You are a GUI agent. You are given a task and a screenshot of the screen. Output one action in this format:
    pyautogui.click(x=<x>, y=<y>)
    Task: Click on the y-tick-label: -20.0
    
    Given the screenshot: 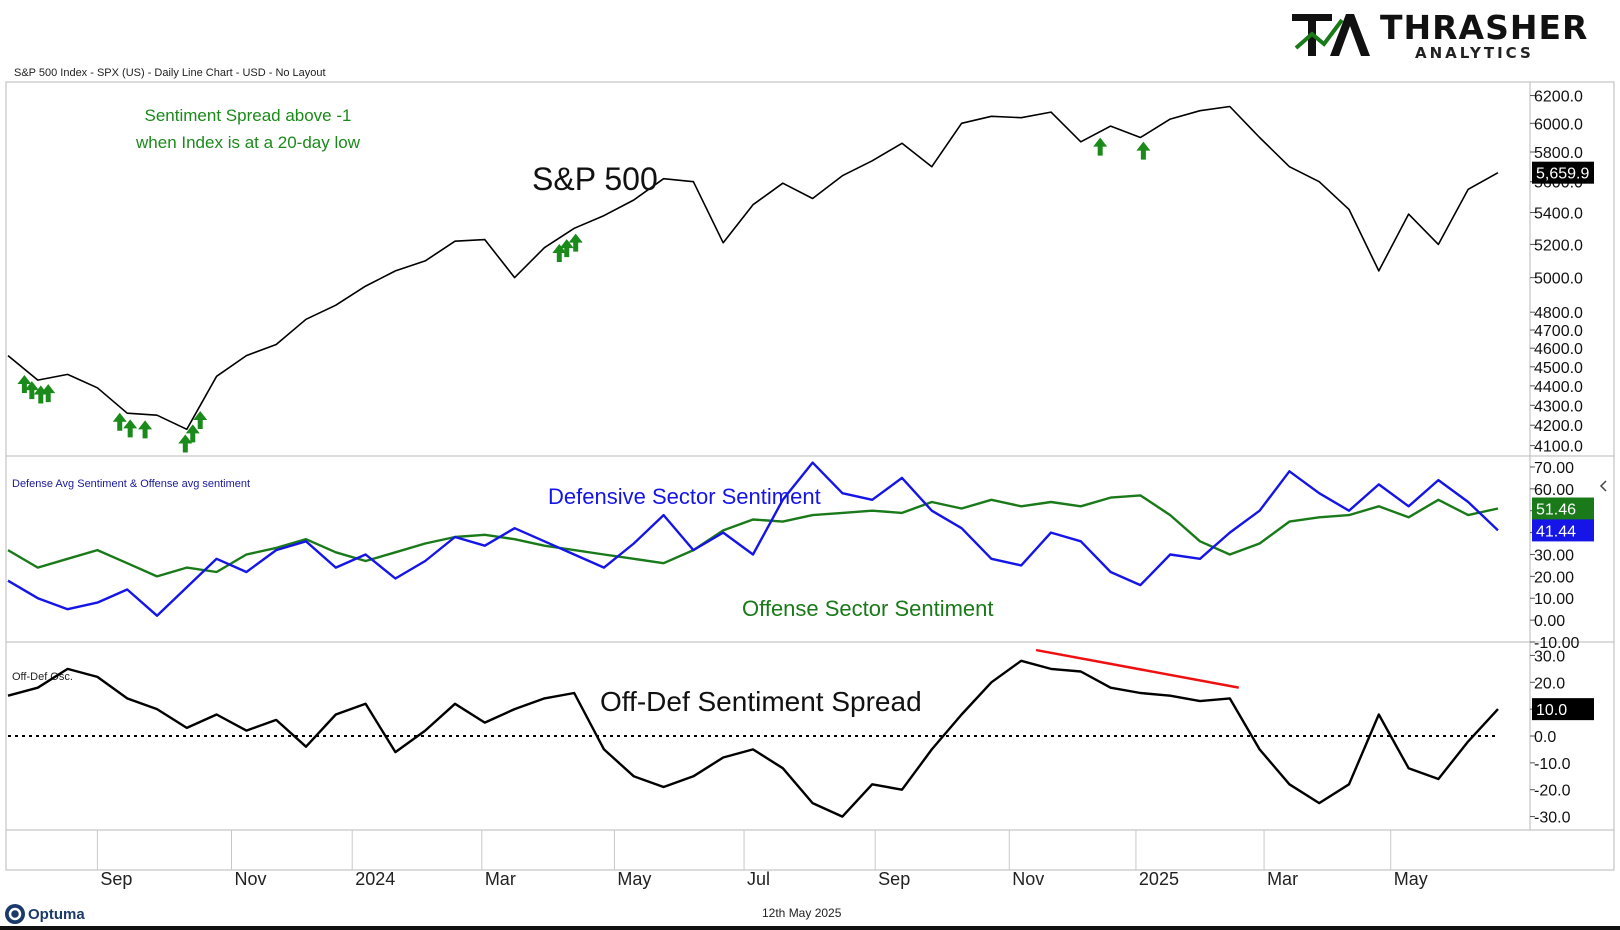 What is the action you would take?
    pyautogui.click(x=1552, y=791)
    